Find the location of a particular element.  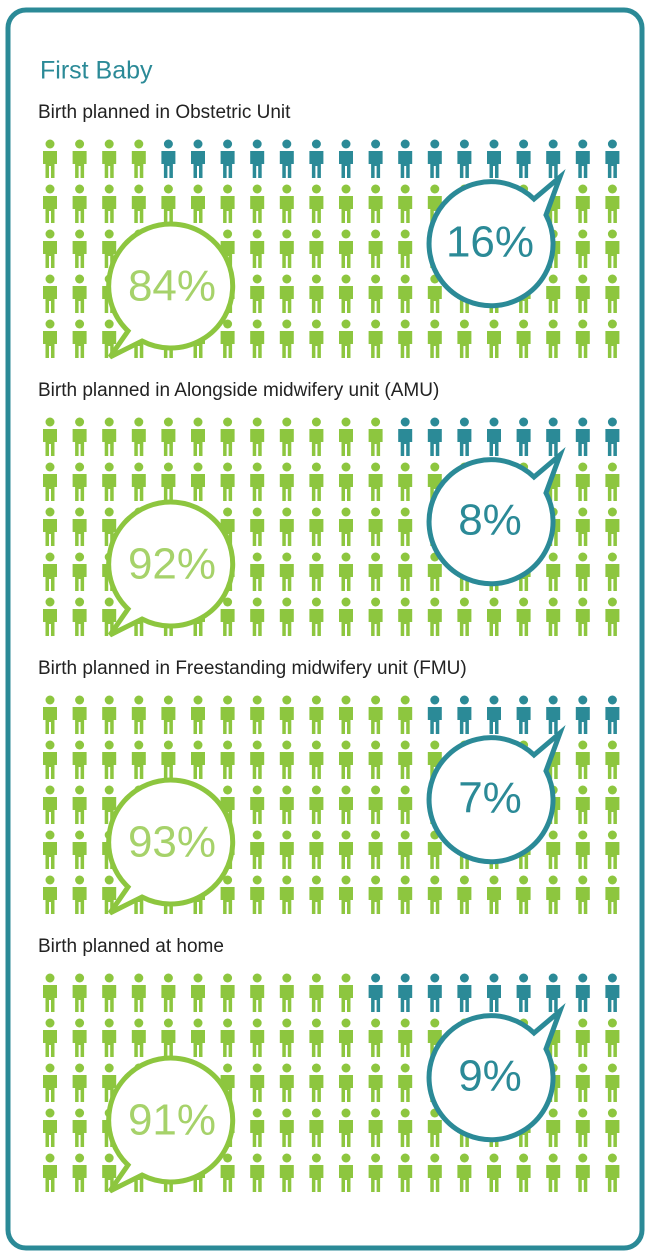

bubble is located at coordinates (171, 1124).